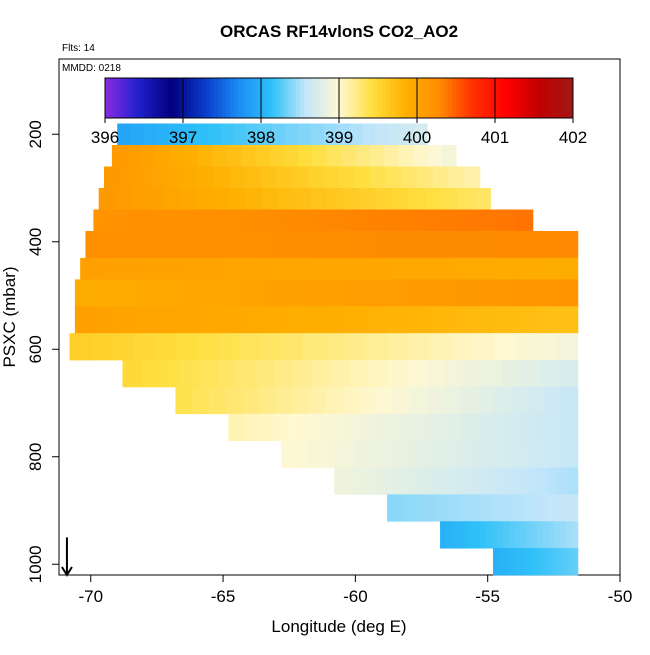 The width and height of the screenshot is (650, 655). I want to click on y-axis-tick-label: 1000, so click(35, 564).